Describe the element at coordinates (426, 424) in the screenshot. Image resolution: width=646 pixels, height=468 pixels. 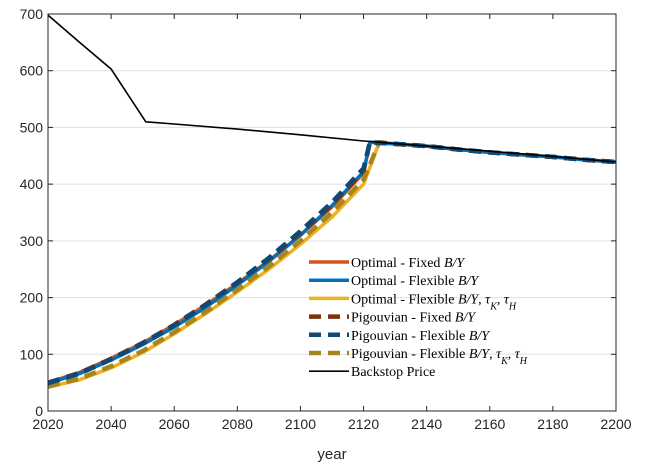
I see `x-tick-label: 2140` at that location.